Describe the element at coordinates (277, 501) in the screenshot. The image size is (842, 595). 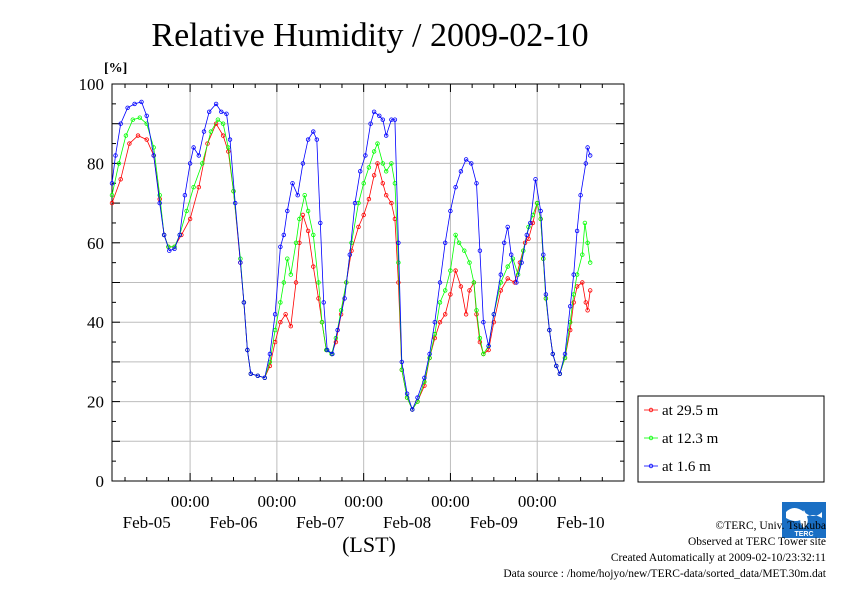
I see `x-tick-label: 00:00` at that location.